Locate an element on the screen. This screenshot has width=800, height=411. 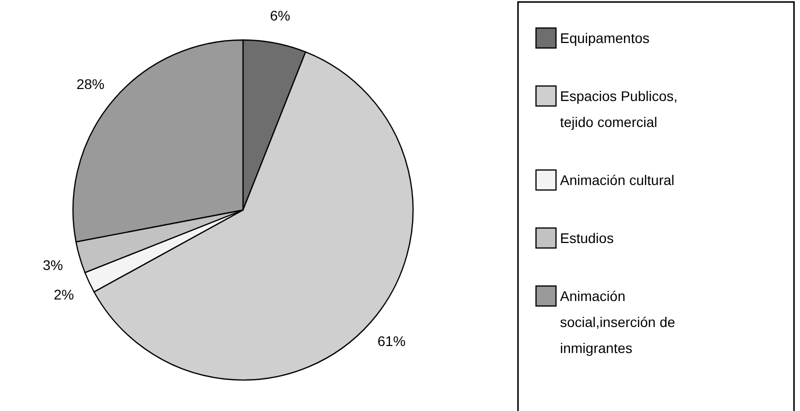
data-label: 61% is located at coordinates (392, 340).